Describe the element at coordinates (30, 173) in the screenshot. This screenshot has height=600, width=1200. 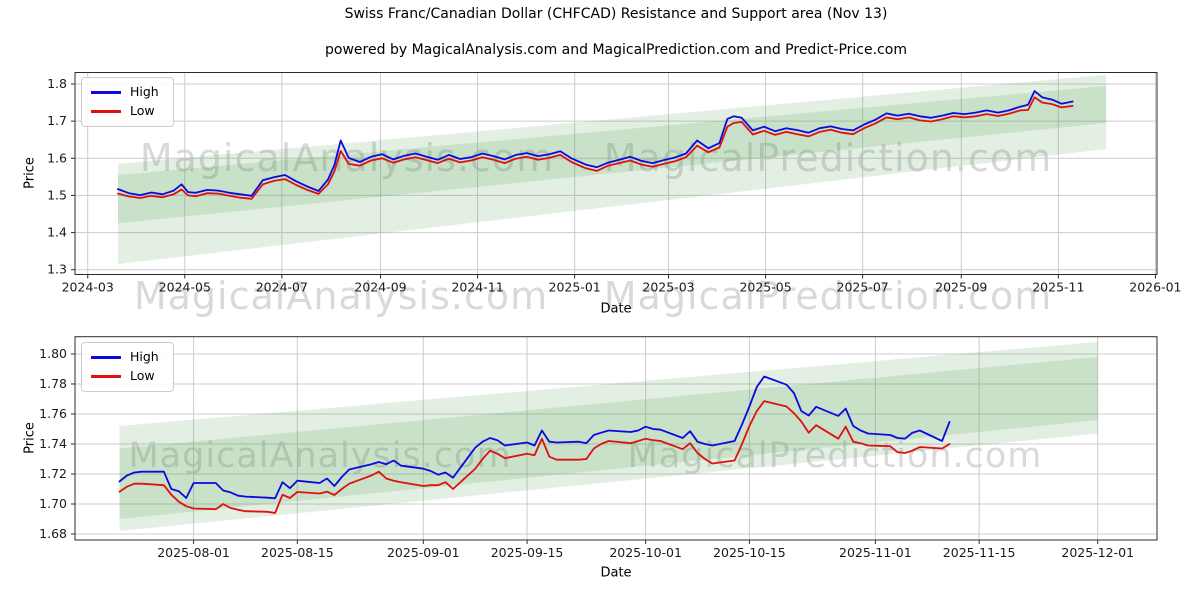
I see `y-axis-label-price-top: Price` at that location.